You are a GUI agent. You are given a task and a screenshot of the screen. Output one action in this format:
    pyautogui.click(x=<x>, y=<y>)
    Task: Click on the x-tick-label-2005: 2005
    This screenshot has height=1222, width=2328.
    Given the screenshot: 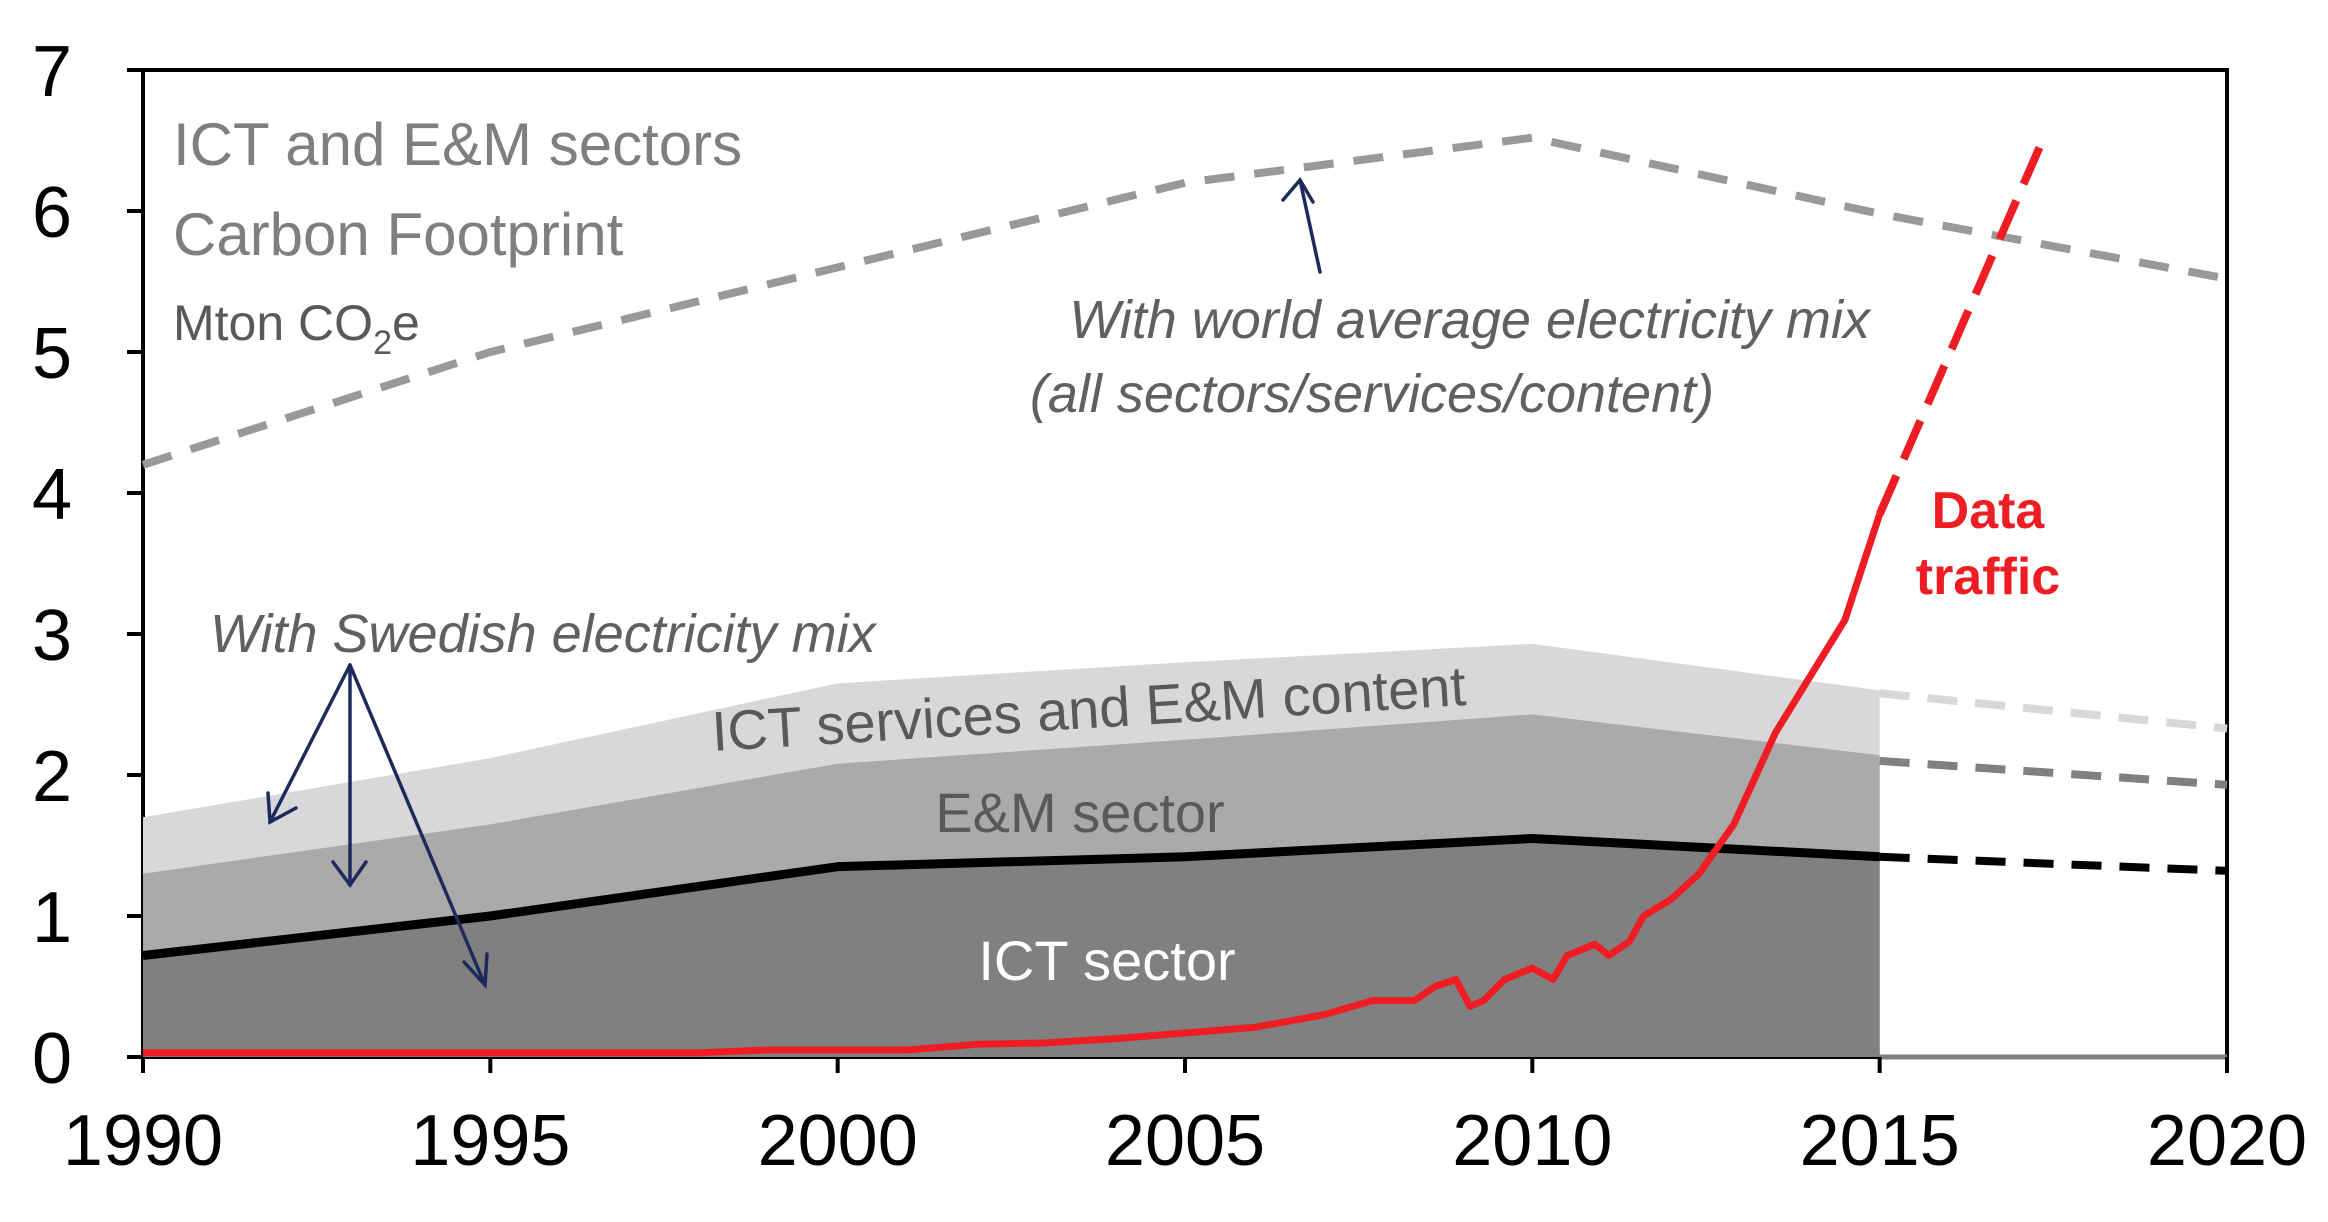 What is the action you would take?
    pyautogui.click(x=1185, y=1141)
    